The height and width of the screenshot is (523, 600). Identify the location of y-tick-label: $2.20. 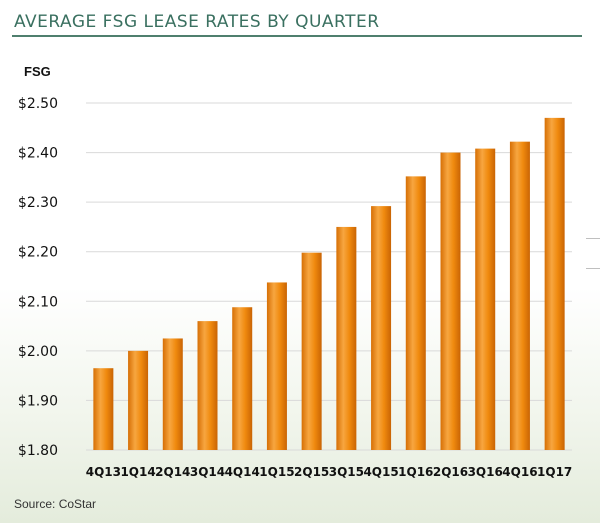
(38, 253).